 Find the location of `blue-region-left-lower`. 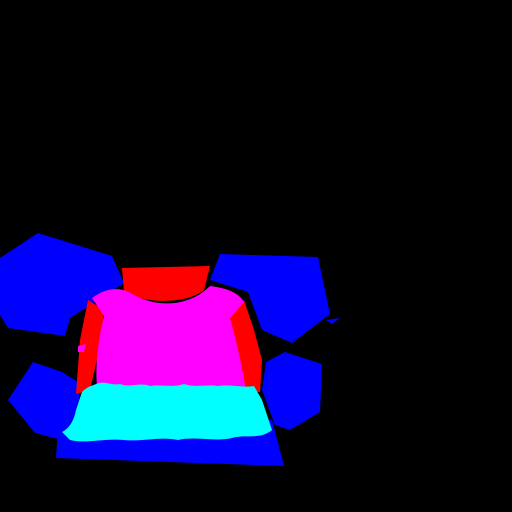

blue-region-left-lower is located at coordinates (44, 401).